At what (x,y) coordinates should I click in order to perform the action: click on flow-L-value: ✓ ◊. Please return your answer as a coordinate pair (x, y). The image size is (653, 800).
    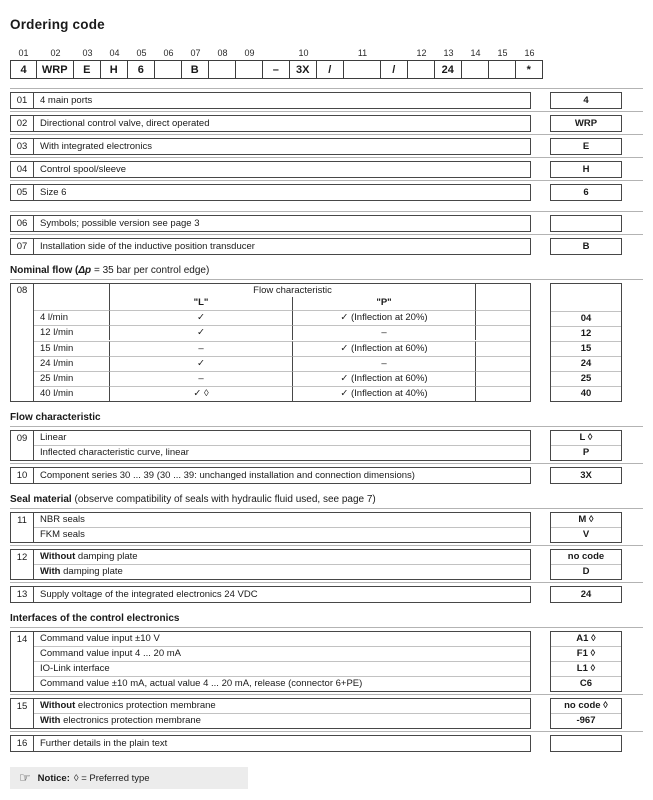
    Looking at the image, I should click on (200, 393).